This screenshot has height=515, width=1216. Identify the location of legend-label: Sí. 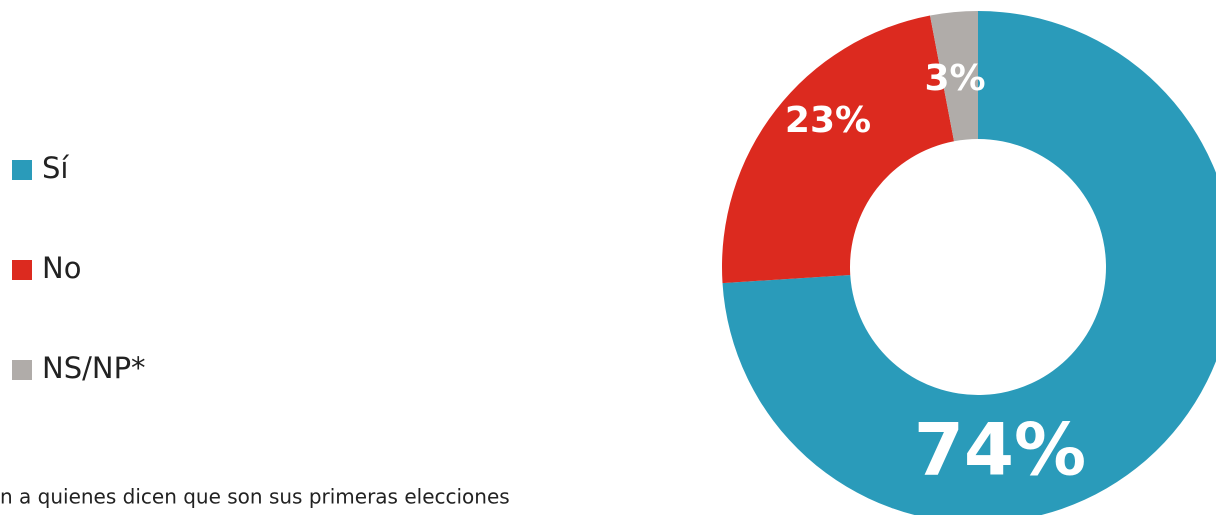
(55, 168).